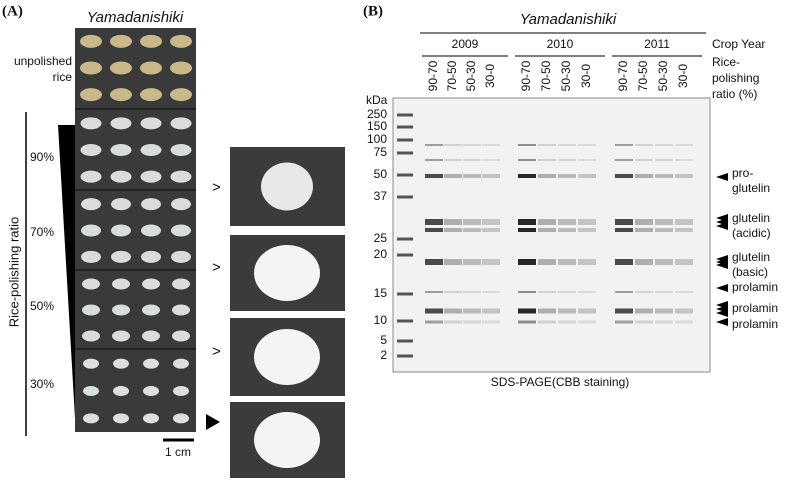 The image size is (787, 482). I want to click on marker-label: 150, so click(377, 126).